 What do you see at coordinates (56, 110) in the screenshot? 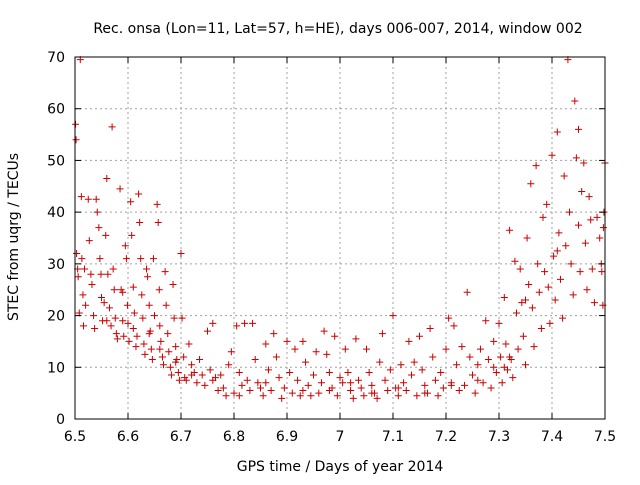
I see `y-tick-label: 60` at bounding box center [56, 110].